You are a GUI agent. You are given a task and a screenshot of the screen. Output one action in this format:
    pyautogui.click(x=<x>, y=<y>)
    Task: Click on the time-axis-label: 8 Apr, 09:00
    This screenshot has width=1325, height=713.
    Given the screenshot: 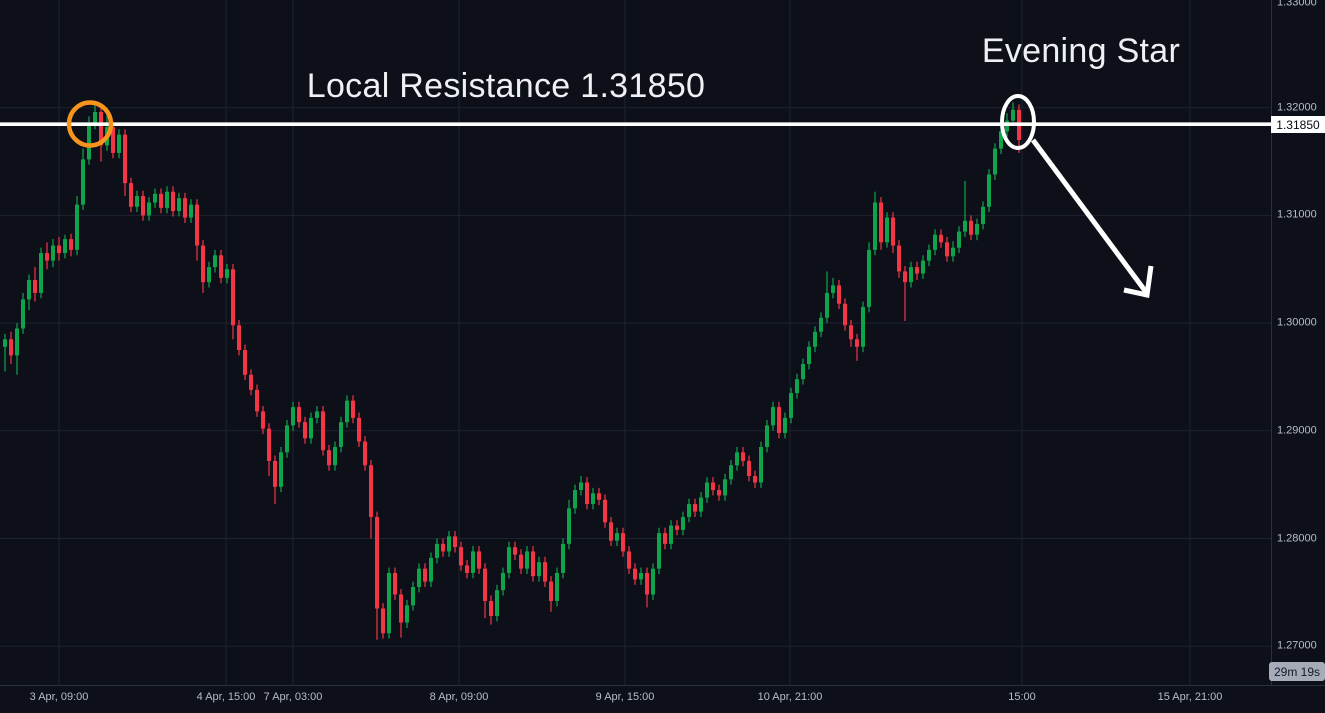 What is the action you would take?
    pyautogui.click(x=459, y=697)
    